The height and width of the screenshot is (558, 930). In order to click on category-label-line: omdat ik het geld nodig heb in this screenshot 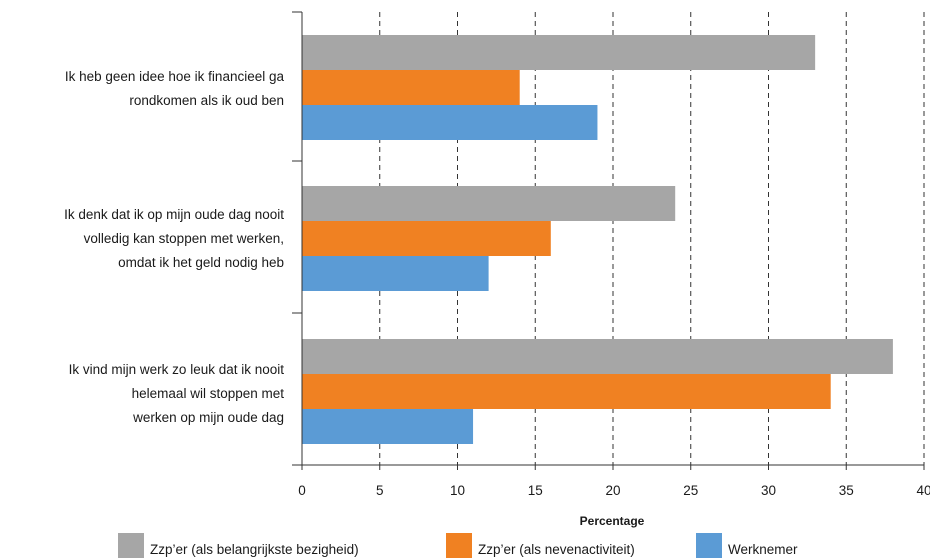, I will do `click(201, 262)`.